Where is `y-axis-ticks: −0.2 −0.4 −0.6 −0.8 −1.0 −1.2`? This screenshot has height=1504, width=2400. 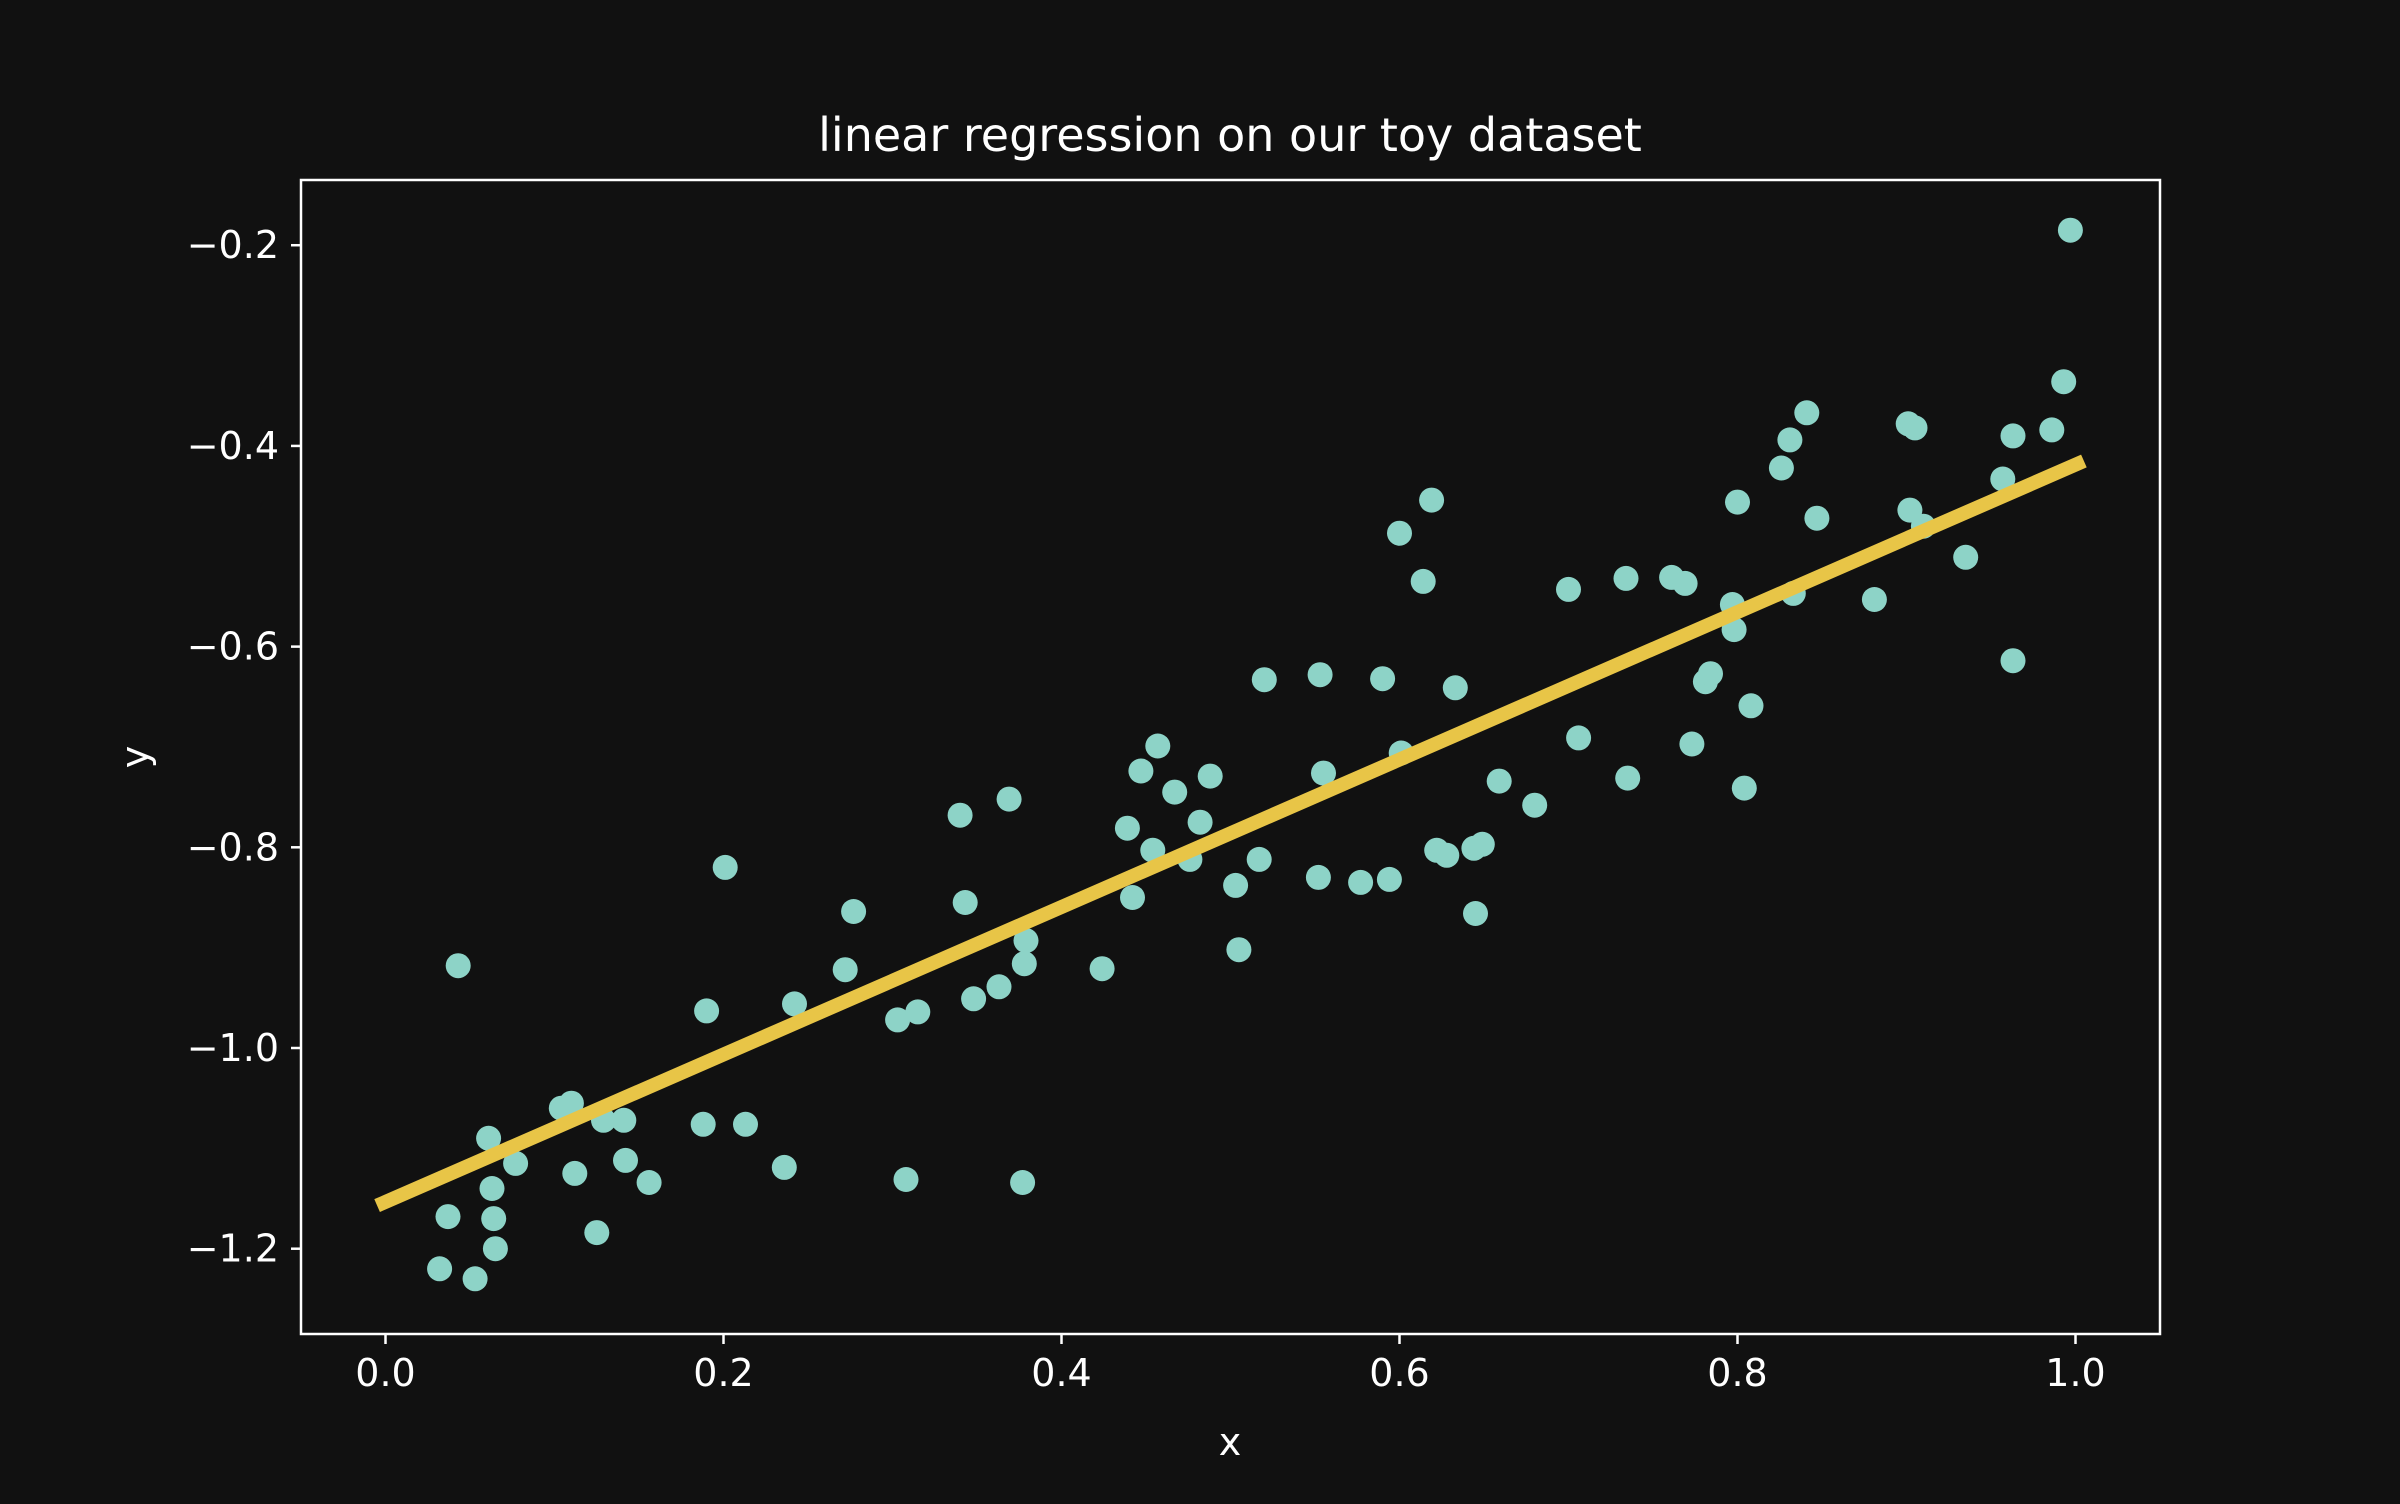 y-axis-ticks: −0.2 −0.4 −0.6 −0.8 −1.0 −1.2 is located at coordinates (244, 747).